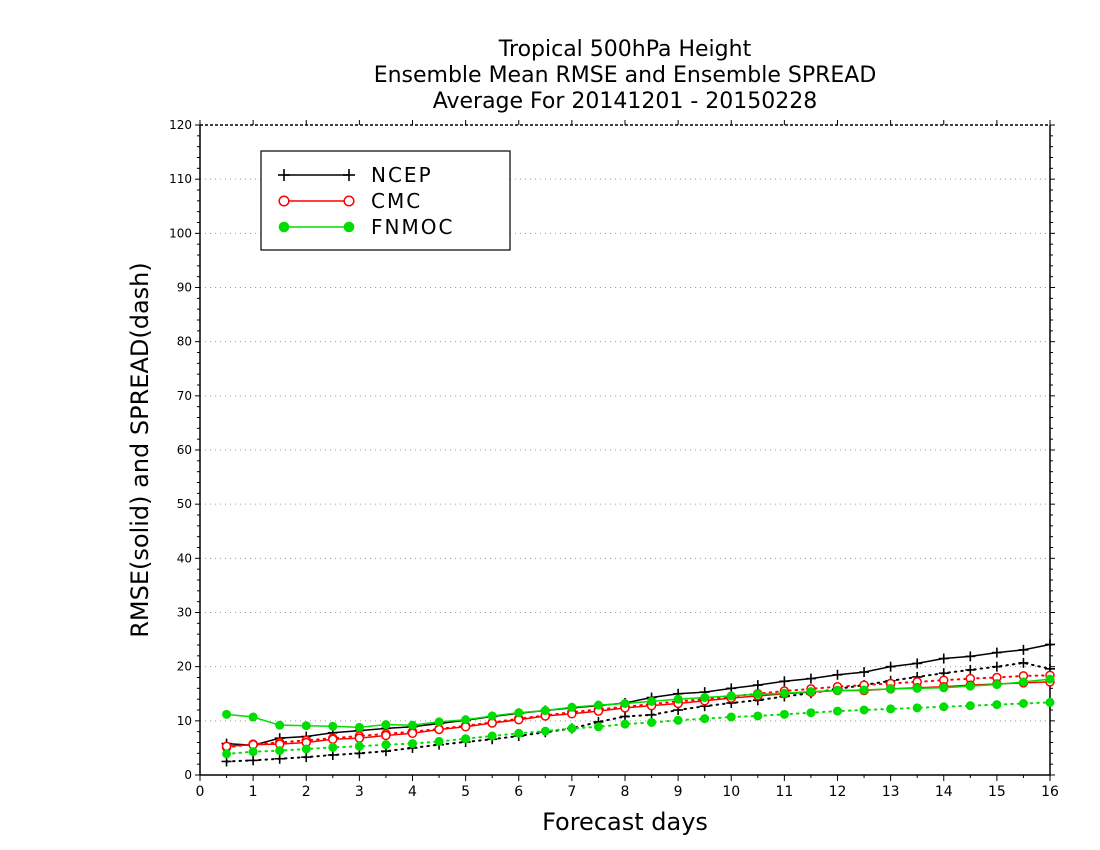  I want to click on x-tick-label-14: 14, so click(944, 792).